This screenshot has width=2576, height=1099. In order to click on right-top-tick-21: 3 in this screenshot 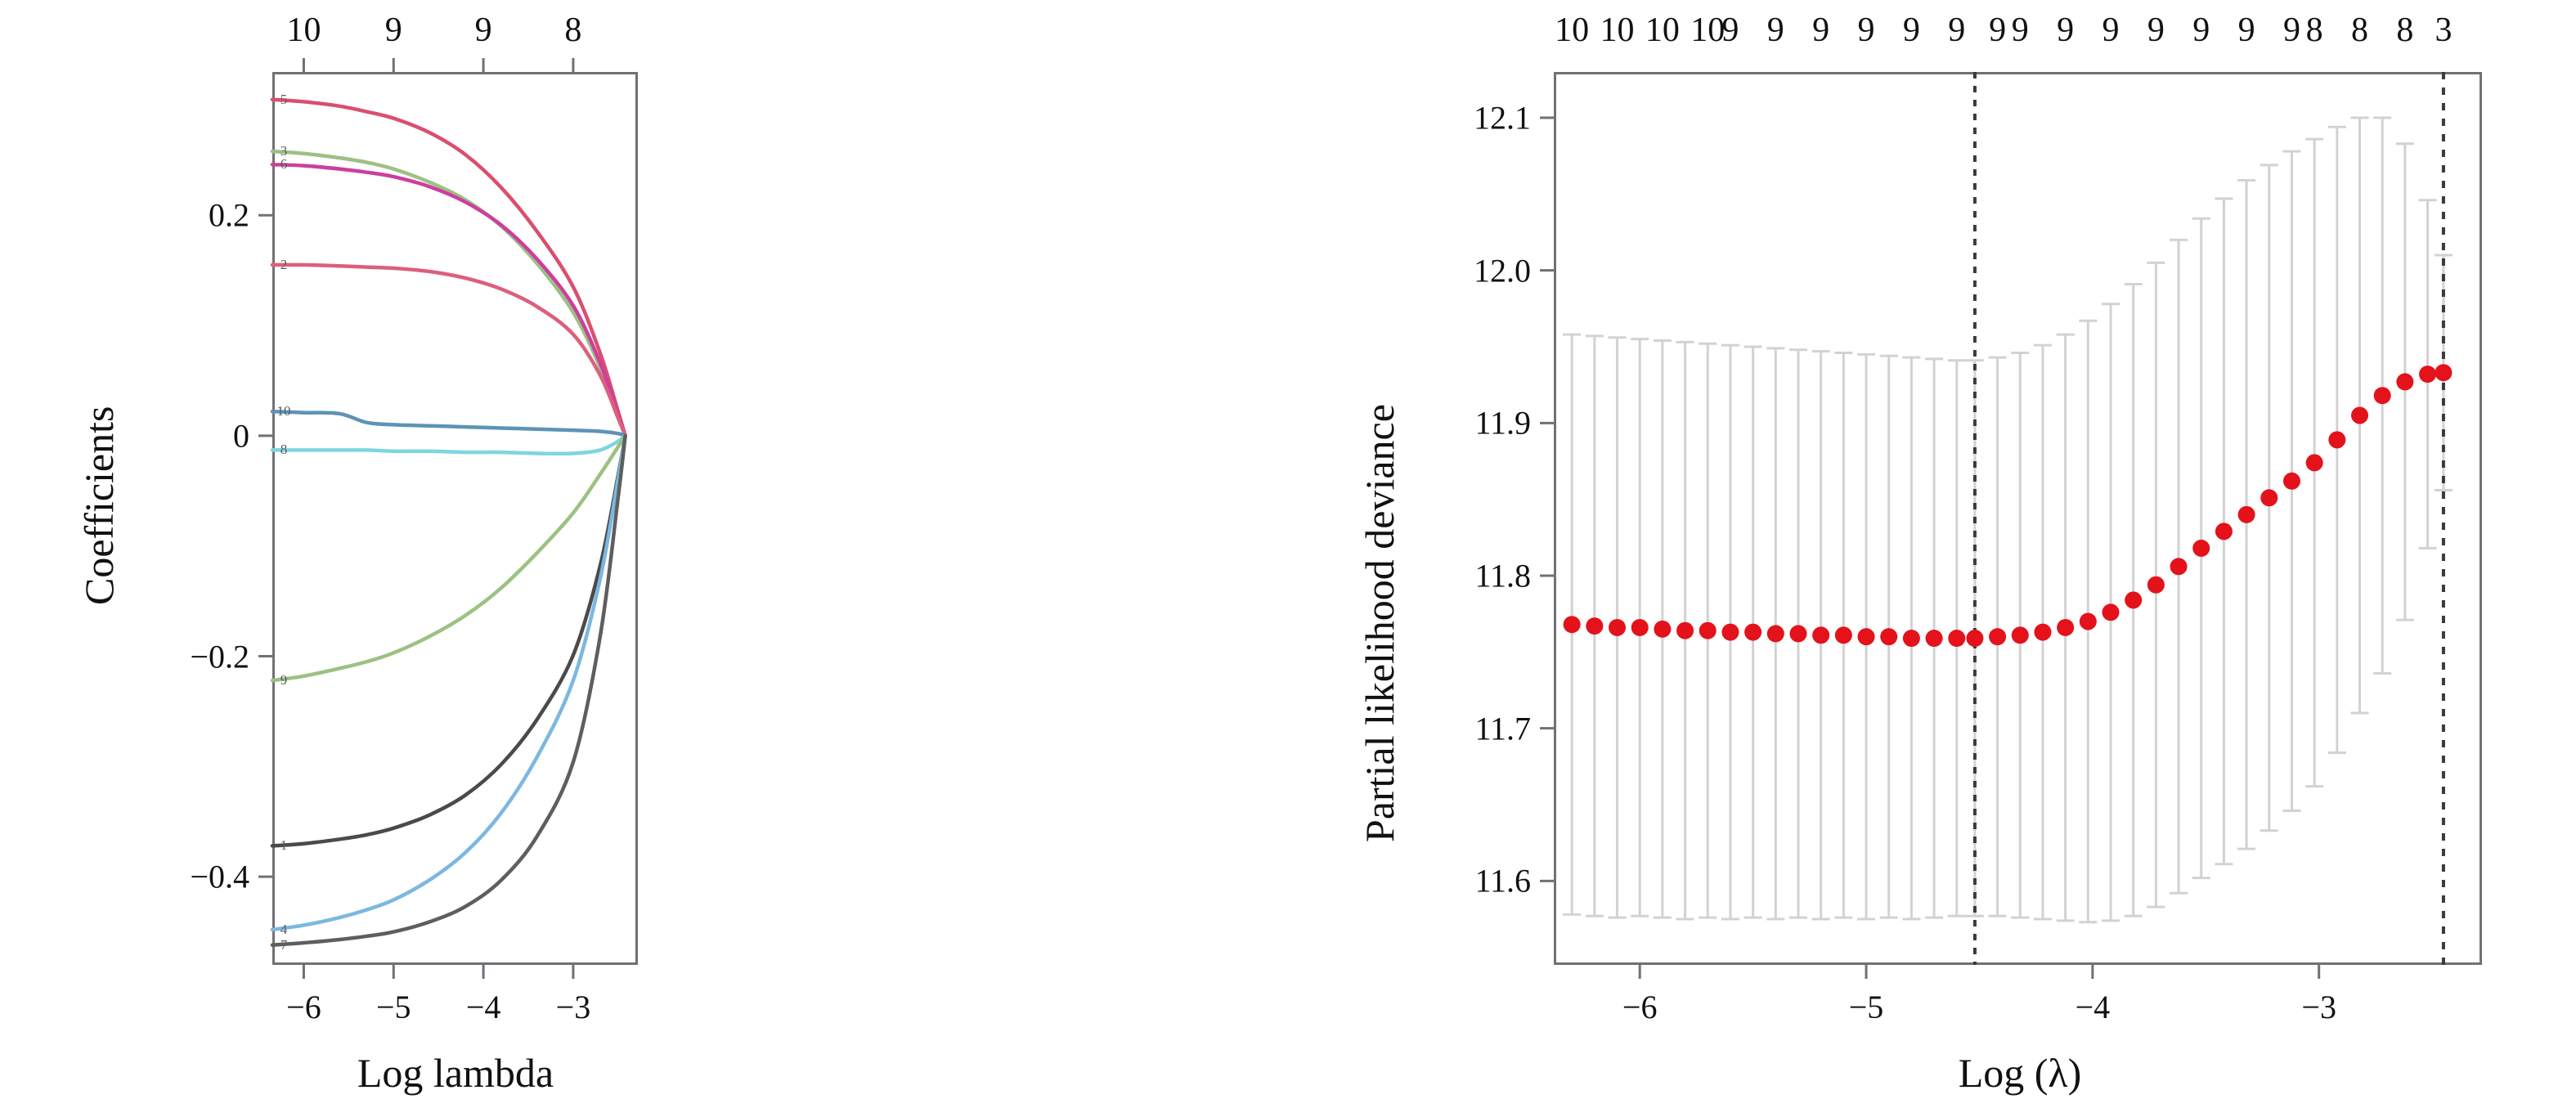, I will do `click(2444, 30)`.